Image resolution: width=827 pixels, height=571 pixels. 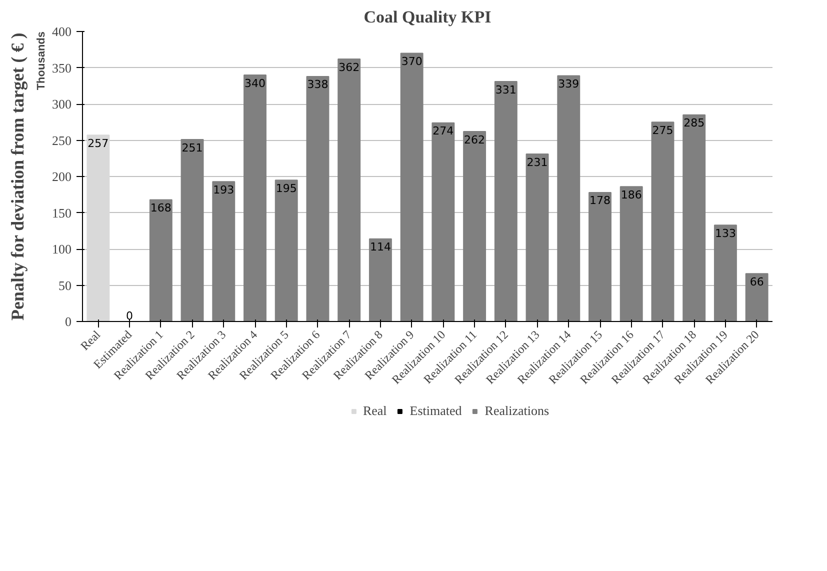 What do you see at coordinates (286, 188) in the screenshot?
I see `data-label: 195` at bounding box center [286, 188].